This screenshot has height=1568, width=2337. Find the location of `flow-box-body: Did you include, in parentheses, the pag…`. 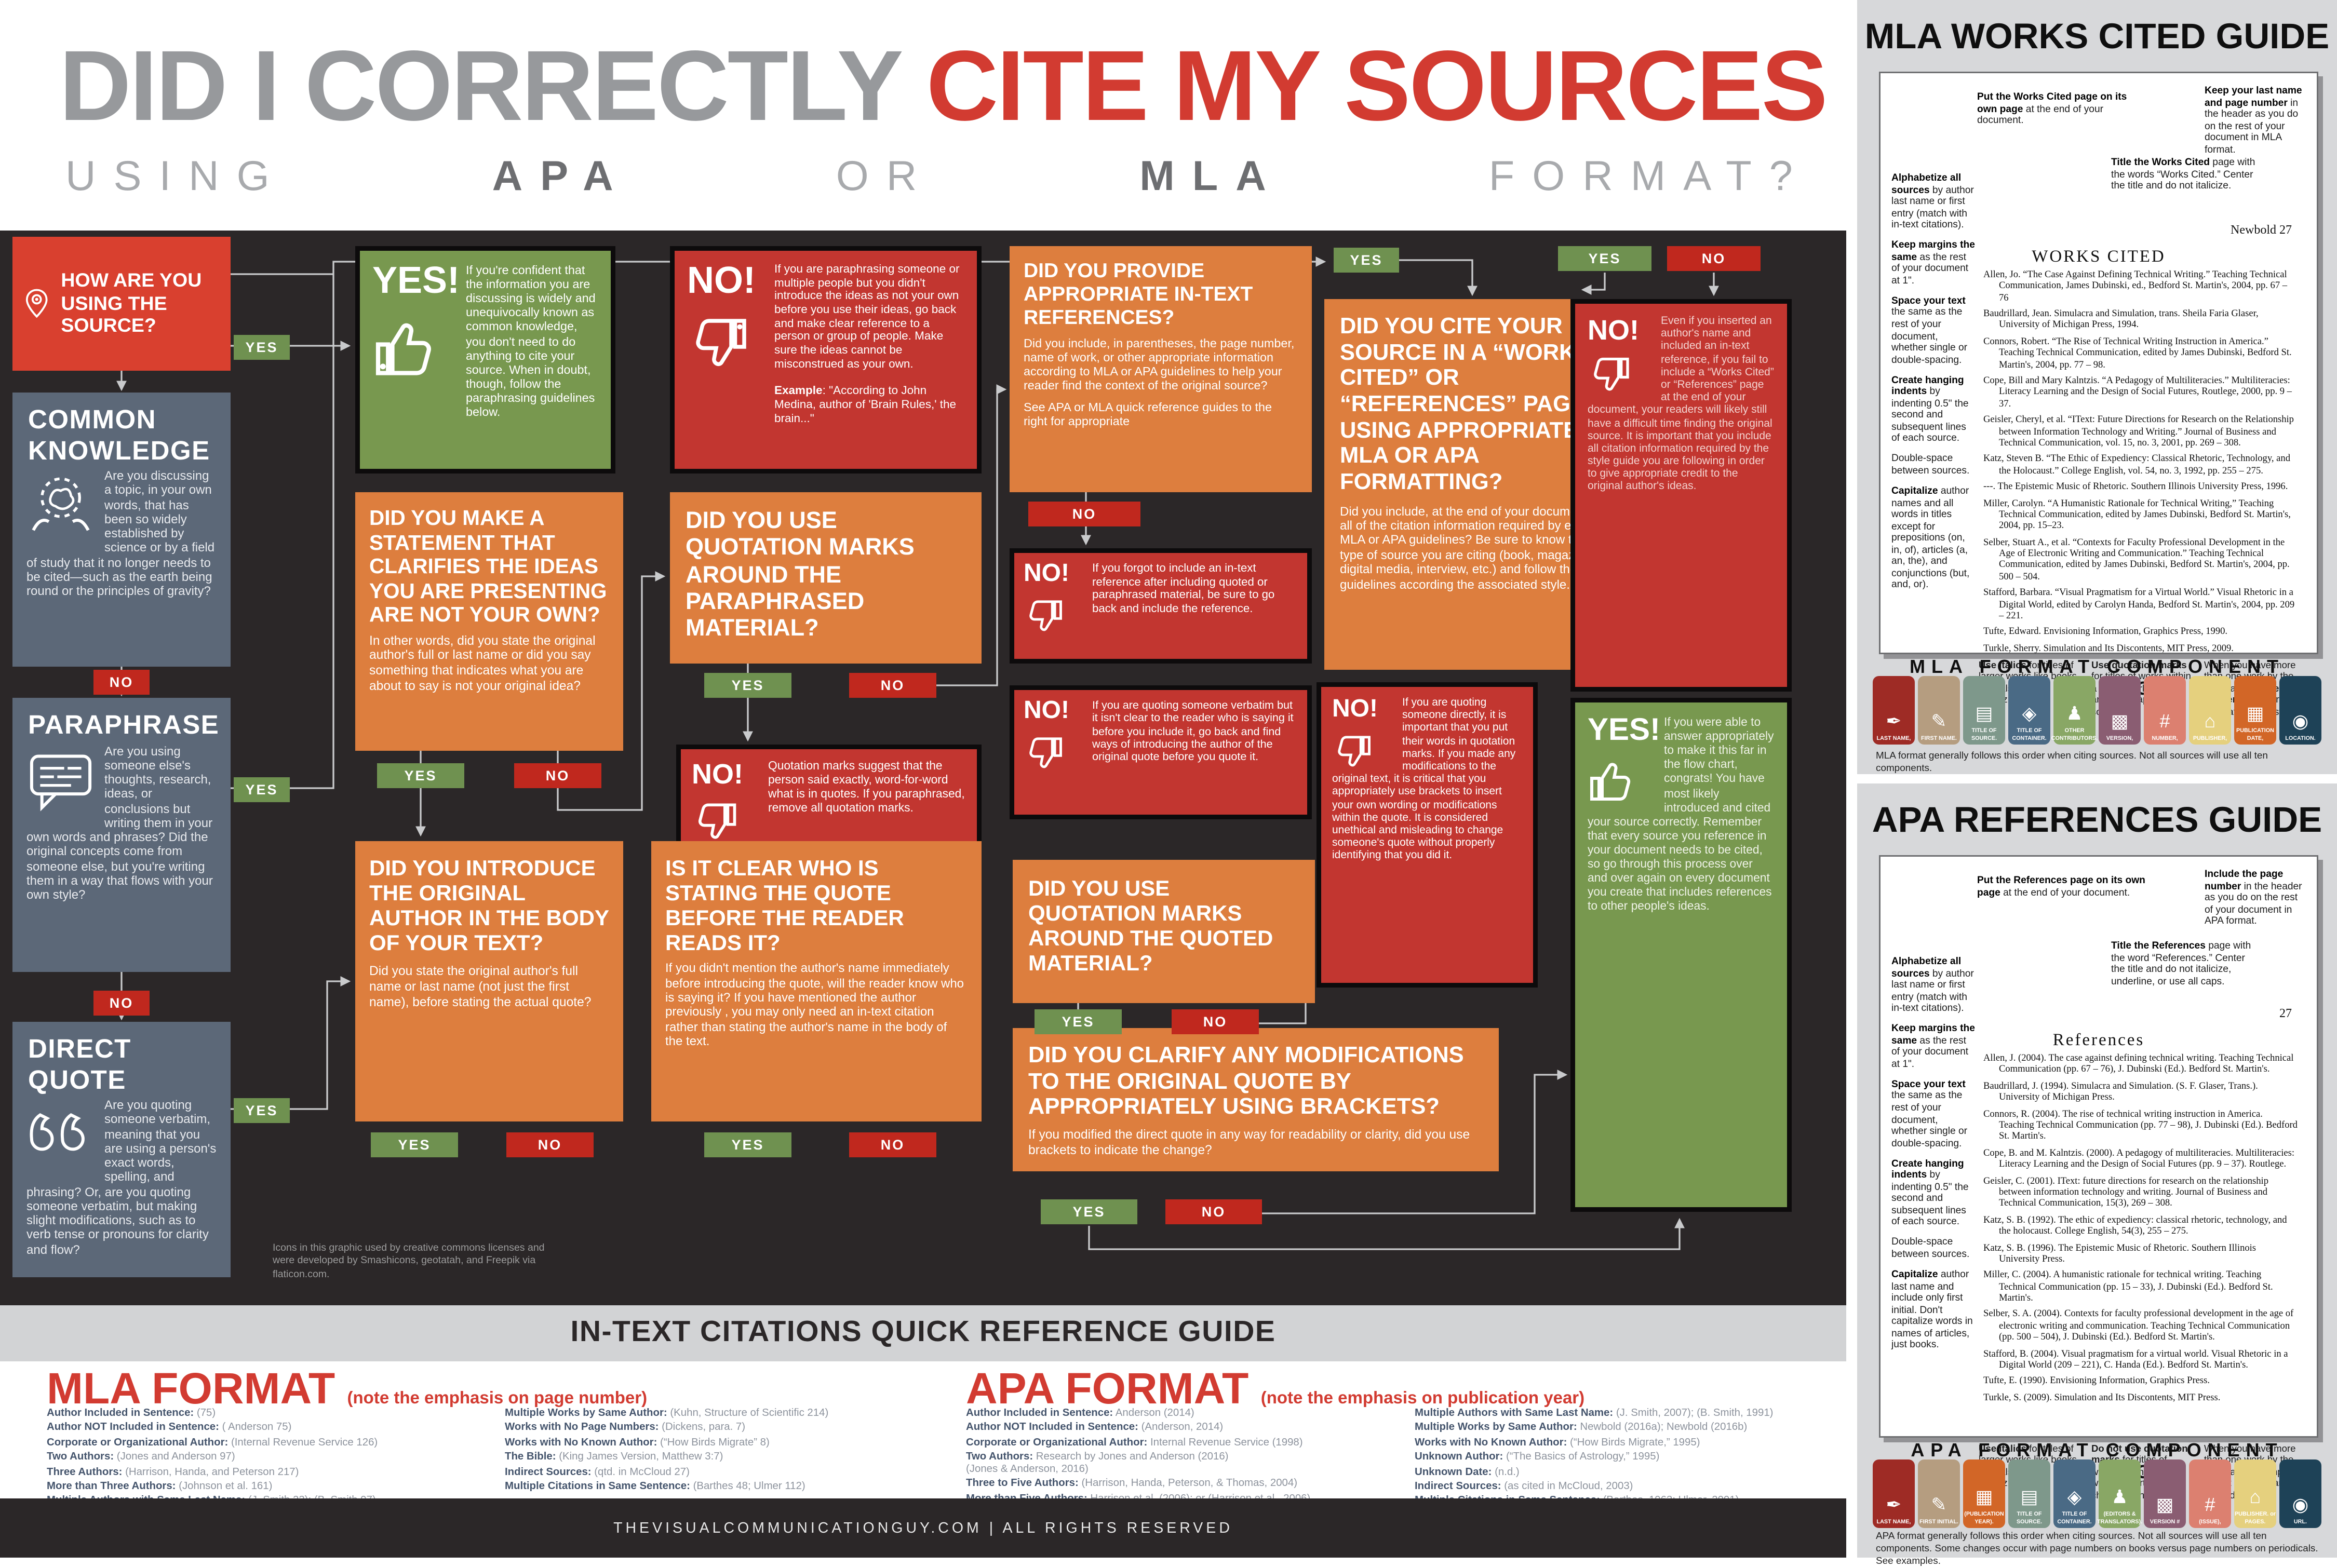

flow-box-body: Did you include, in parentheses, the pag… is located at coordinates (1159, 364).